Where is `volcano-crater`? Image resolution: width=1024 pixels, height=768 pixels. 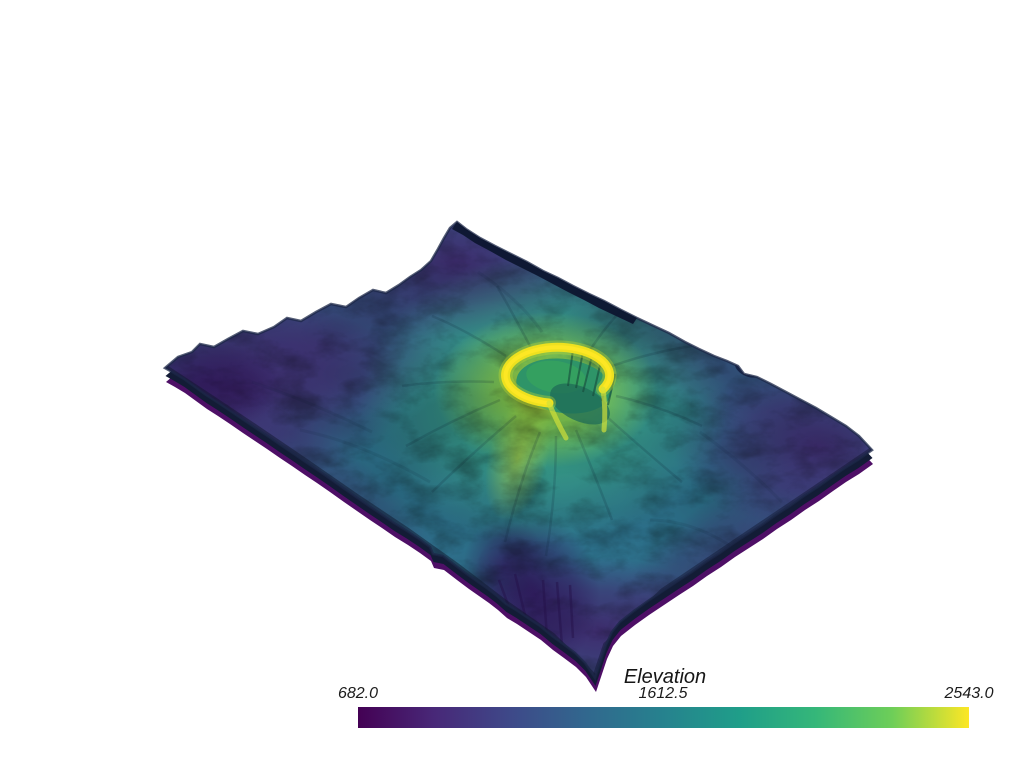 volcano-crater is located at coordinates (557, 390).